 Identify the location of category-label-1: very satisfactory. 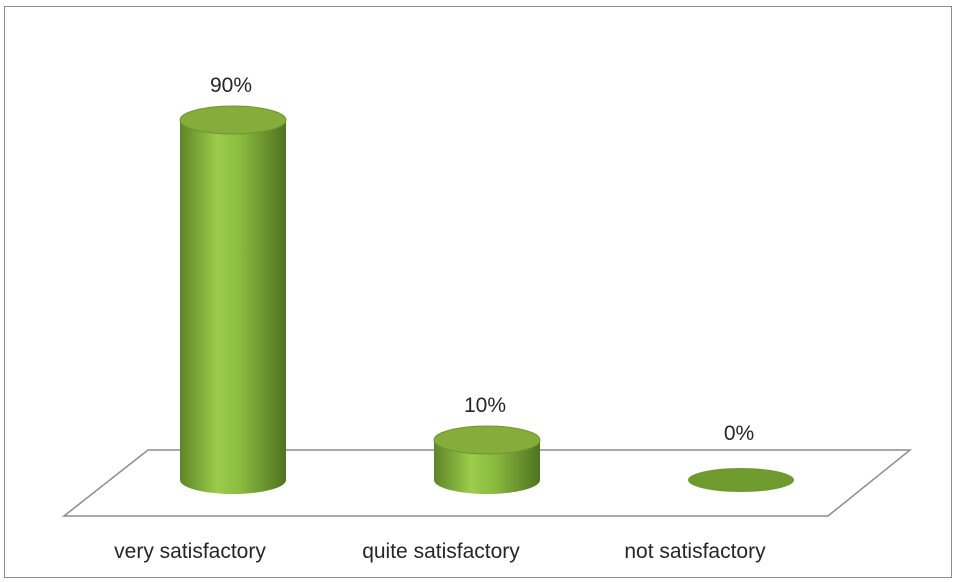
(190, 551).